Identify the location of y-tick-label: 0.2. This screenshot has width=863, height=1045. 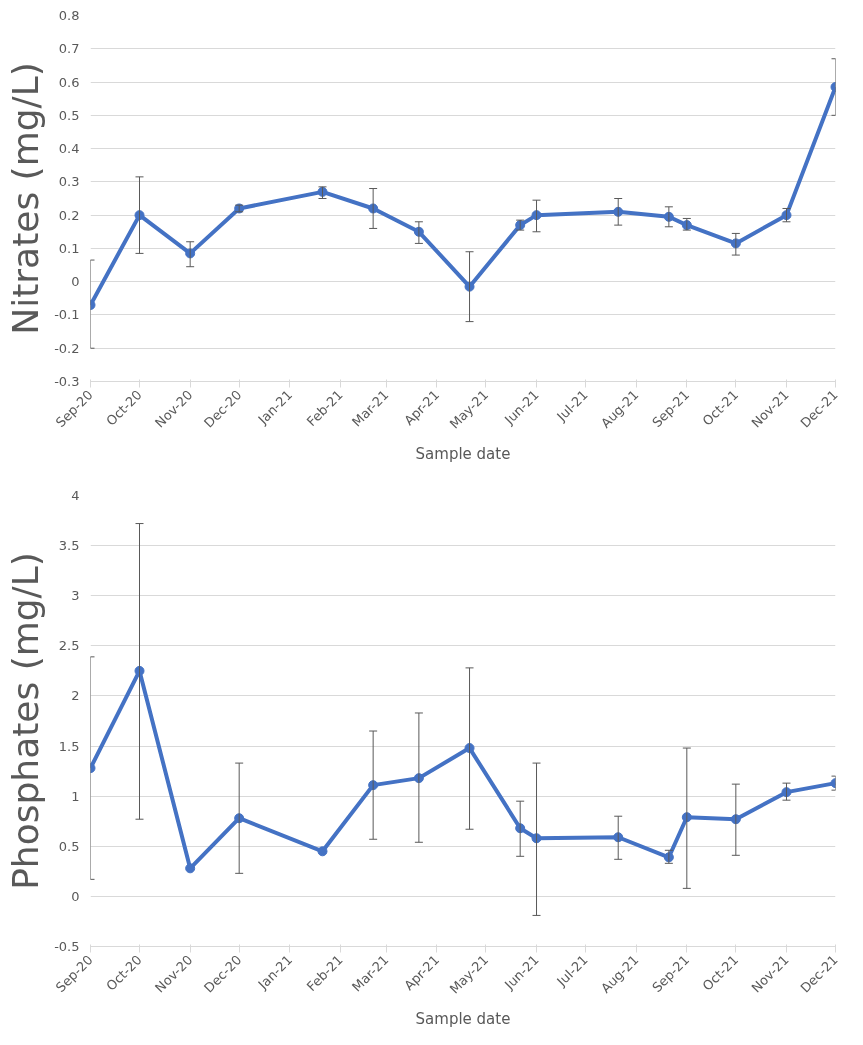
(69, 215).